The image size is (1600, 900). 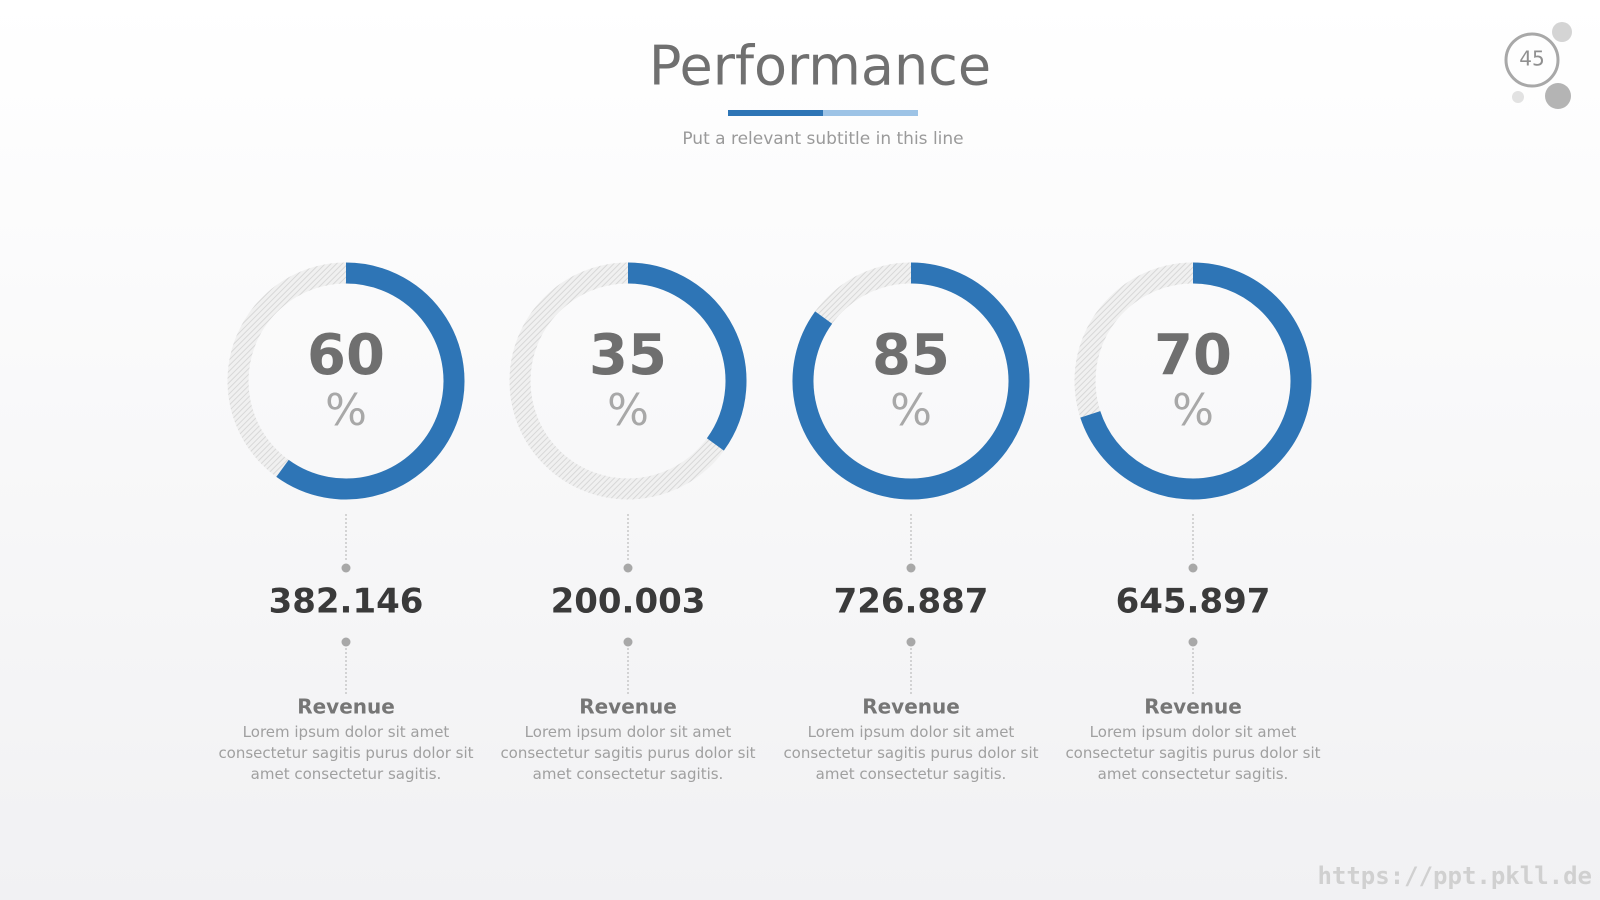 What do you see at coordinates (628, 355) in the screenshot?
I see `donut-value: 35` at bounding box center [628, 355].